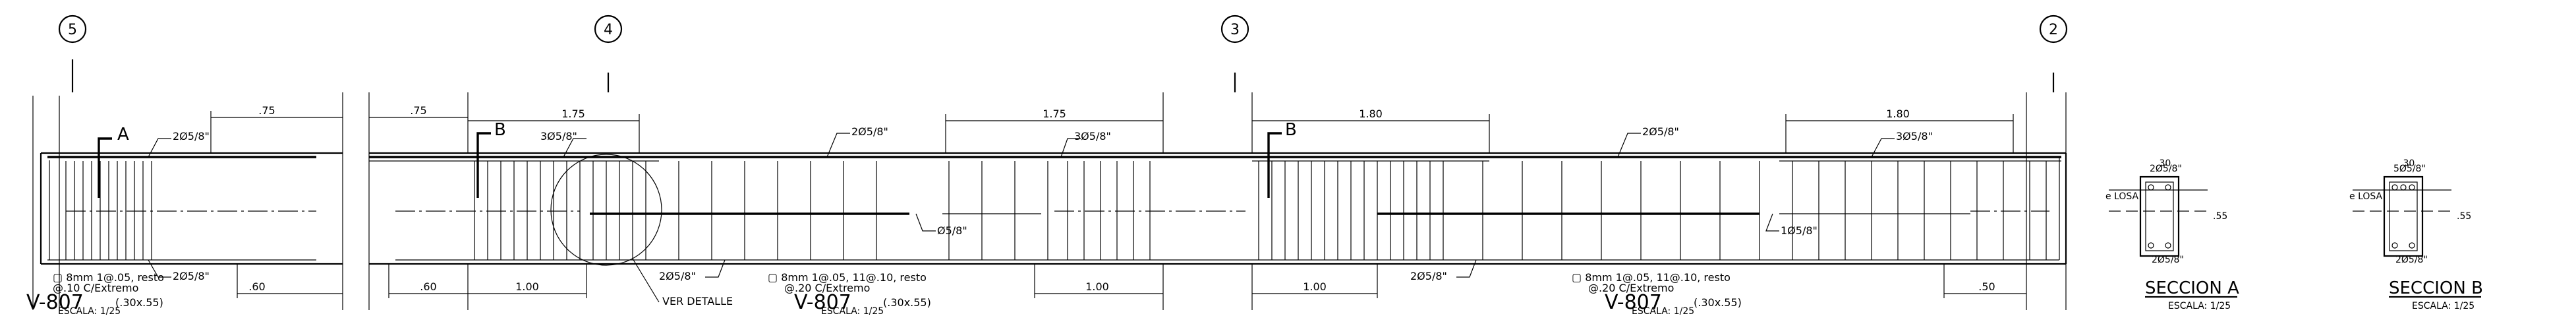  Describe the element at coordinates (1987, 286) in the screenshot. I see `dim-bottom: .50` at that location.